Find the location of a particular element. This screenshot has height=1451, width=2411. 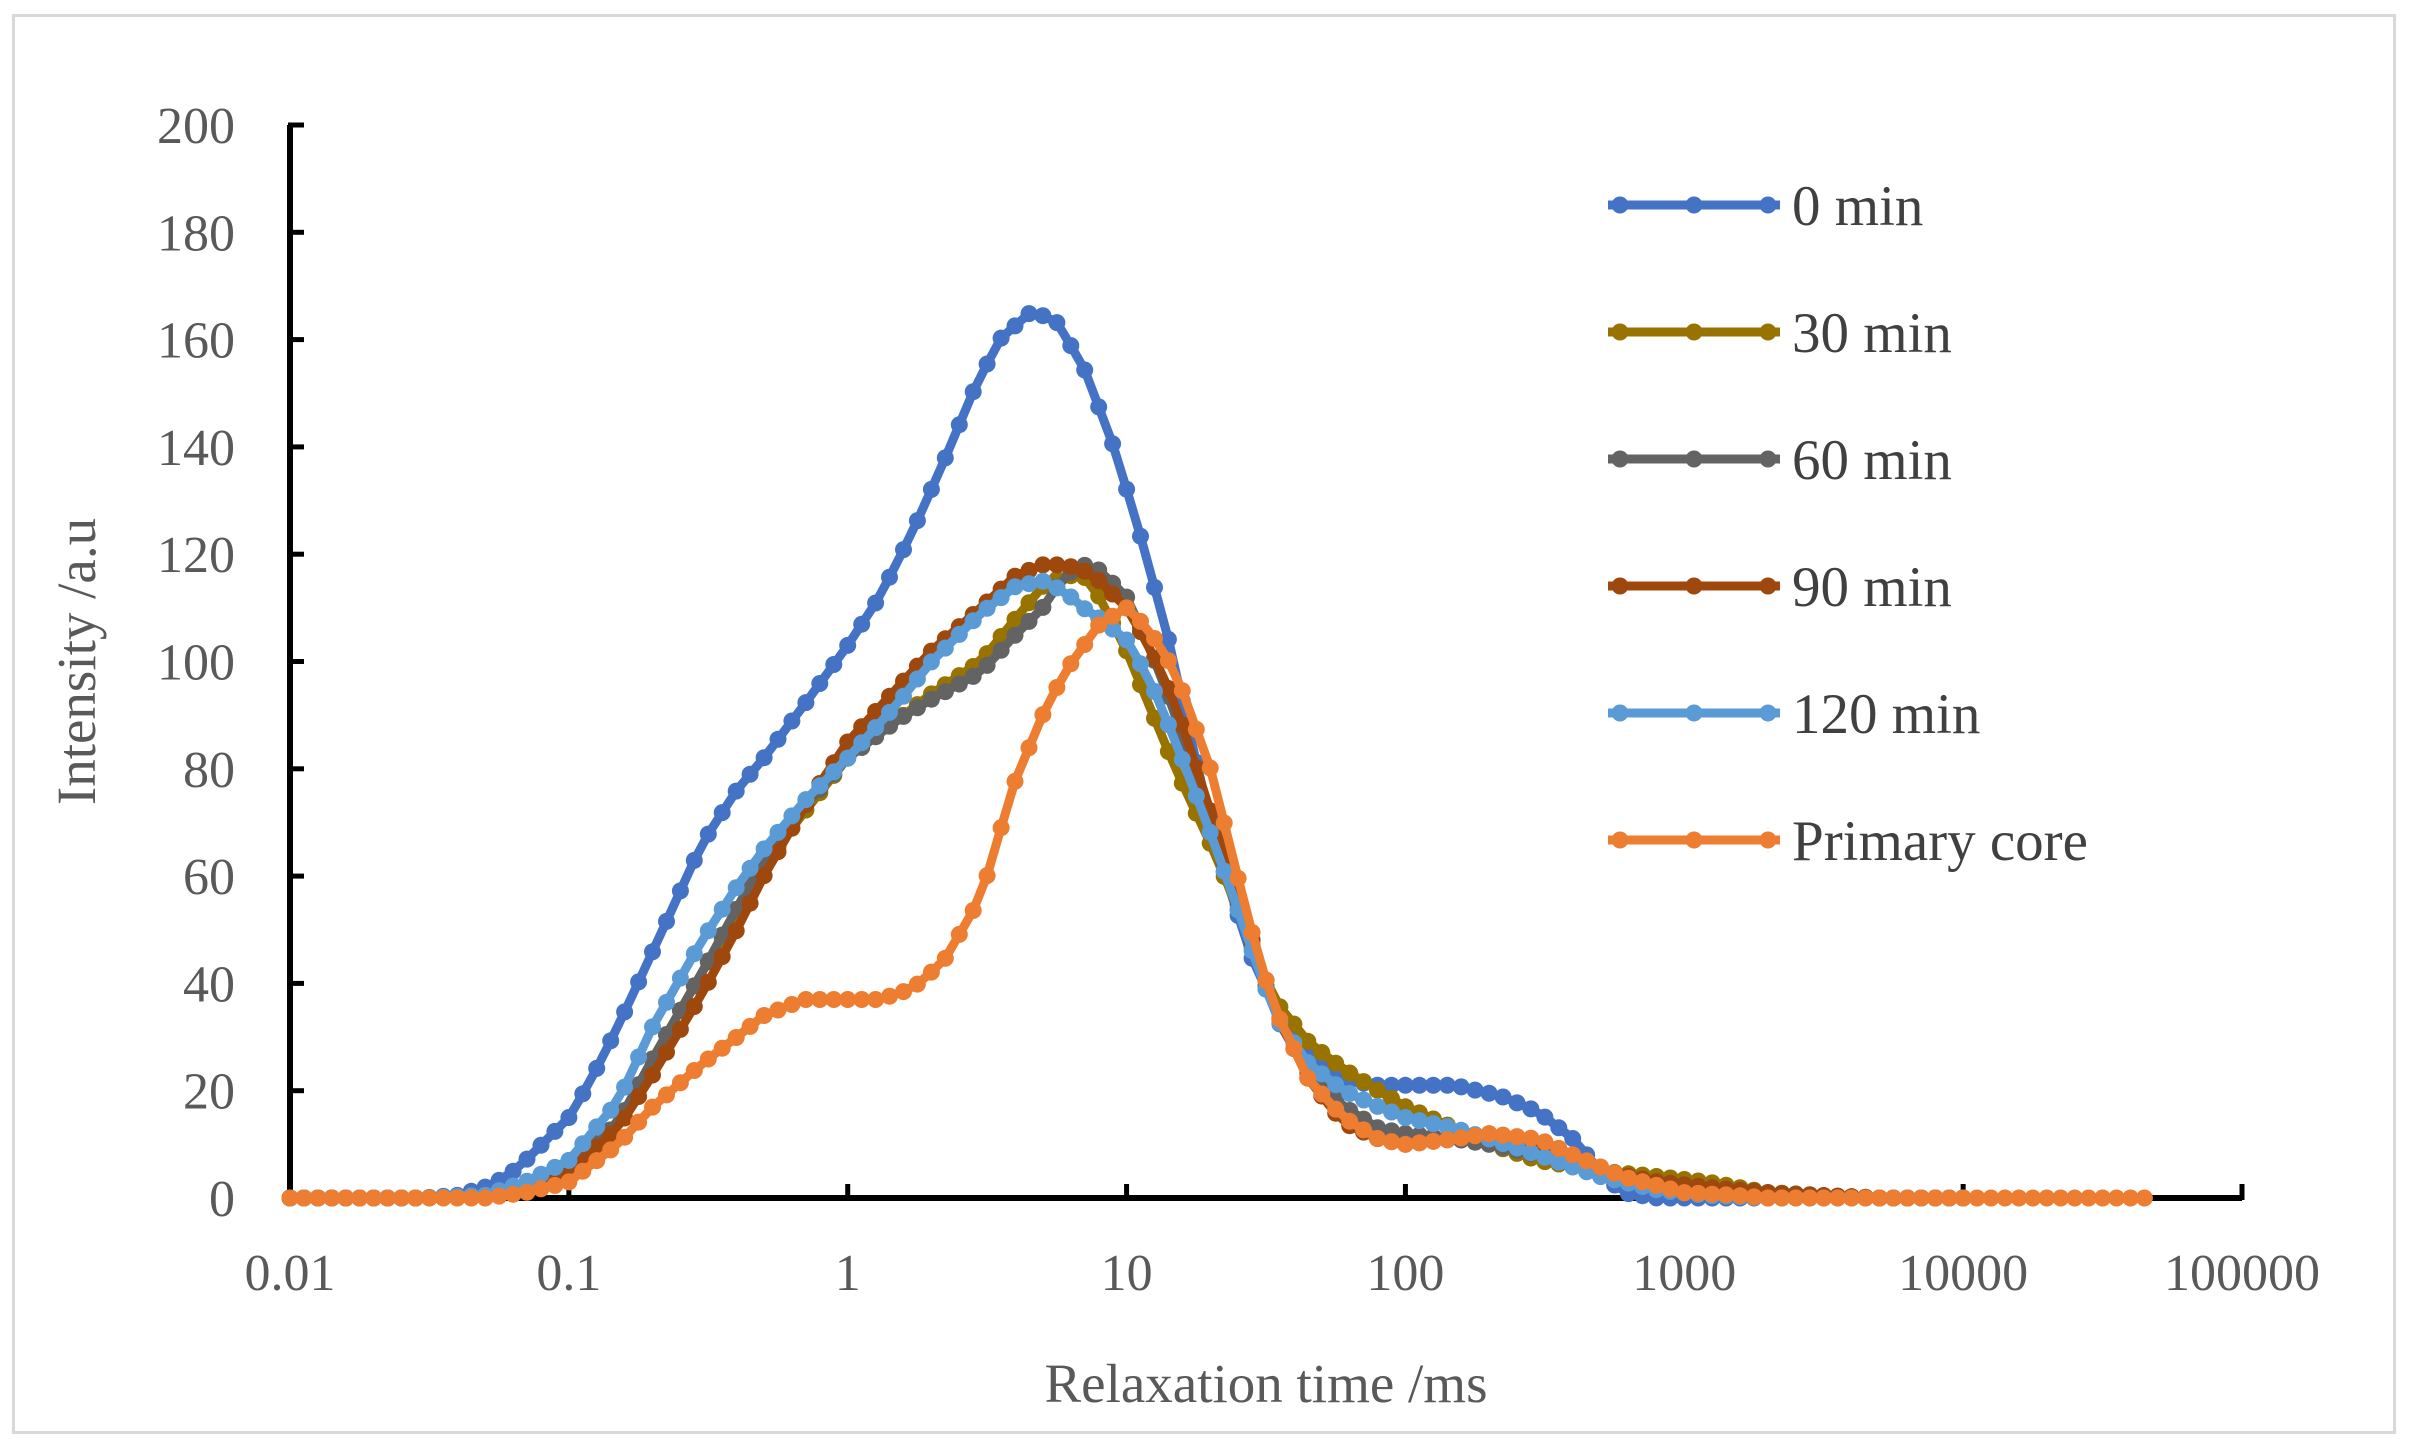

x-tick-label: 0.1 is located at coordinates (568, 1273).